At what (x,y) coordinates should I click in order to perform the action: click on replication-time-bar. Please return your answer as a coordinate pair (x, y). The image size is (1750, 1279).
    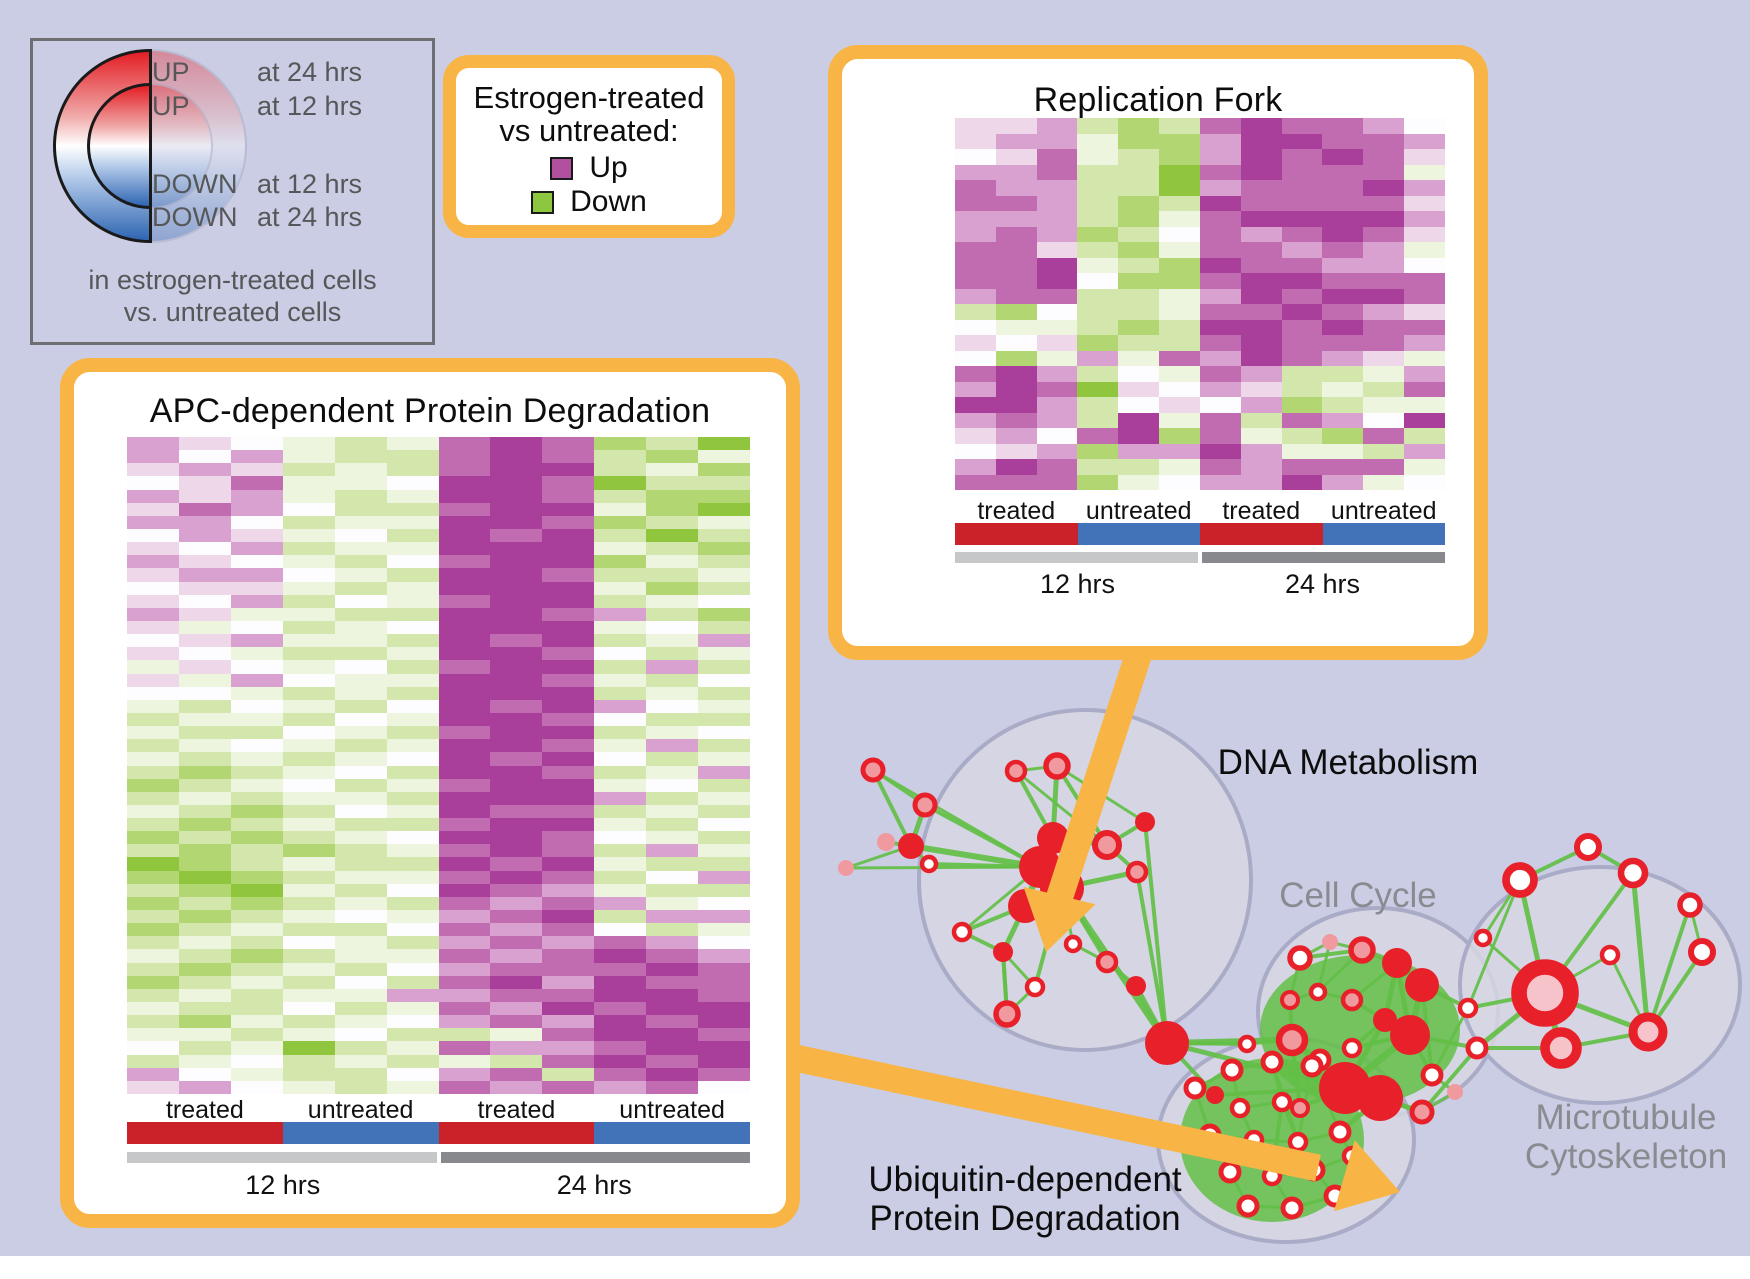
    Looking at the image, I should click on (1200, 557).